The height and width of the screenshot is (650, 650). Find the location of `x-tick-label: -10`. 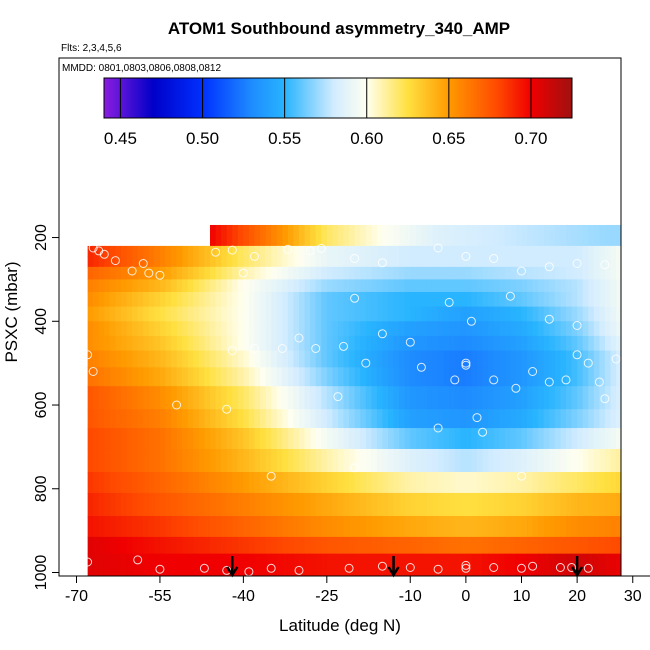

x-tick-label: -10 is located at coordinates (410, 596).